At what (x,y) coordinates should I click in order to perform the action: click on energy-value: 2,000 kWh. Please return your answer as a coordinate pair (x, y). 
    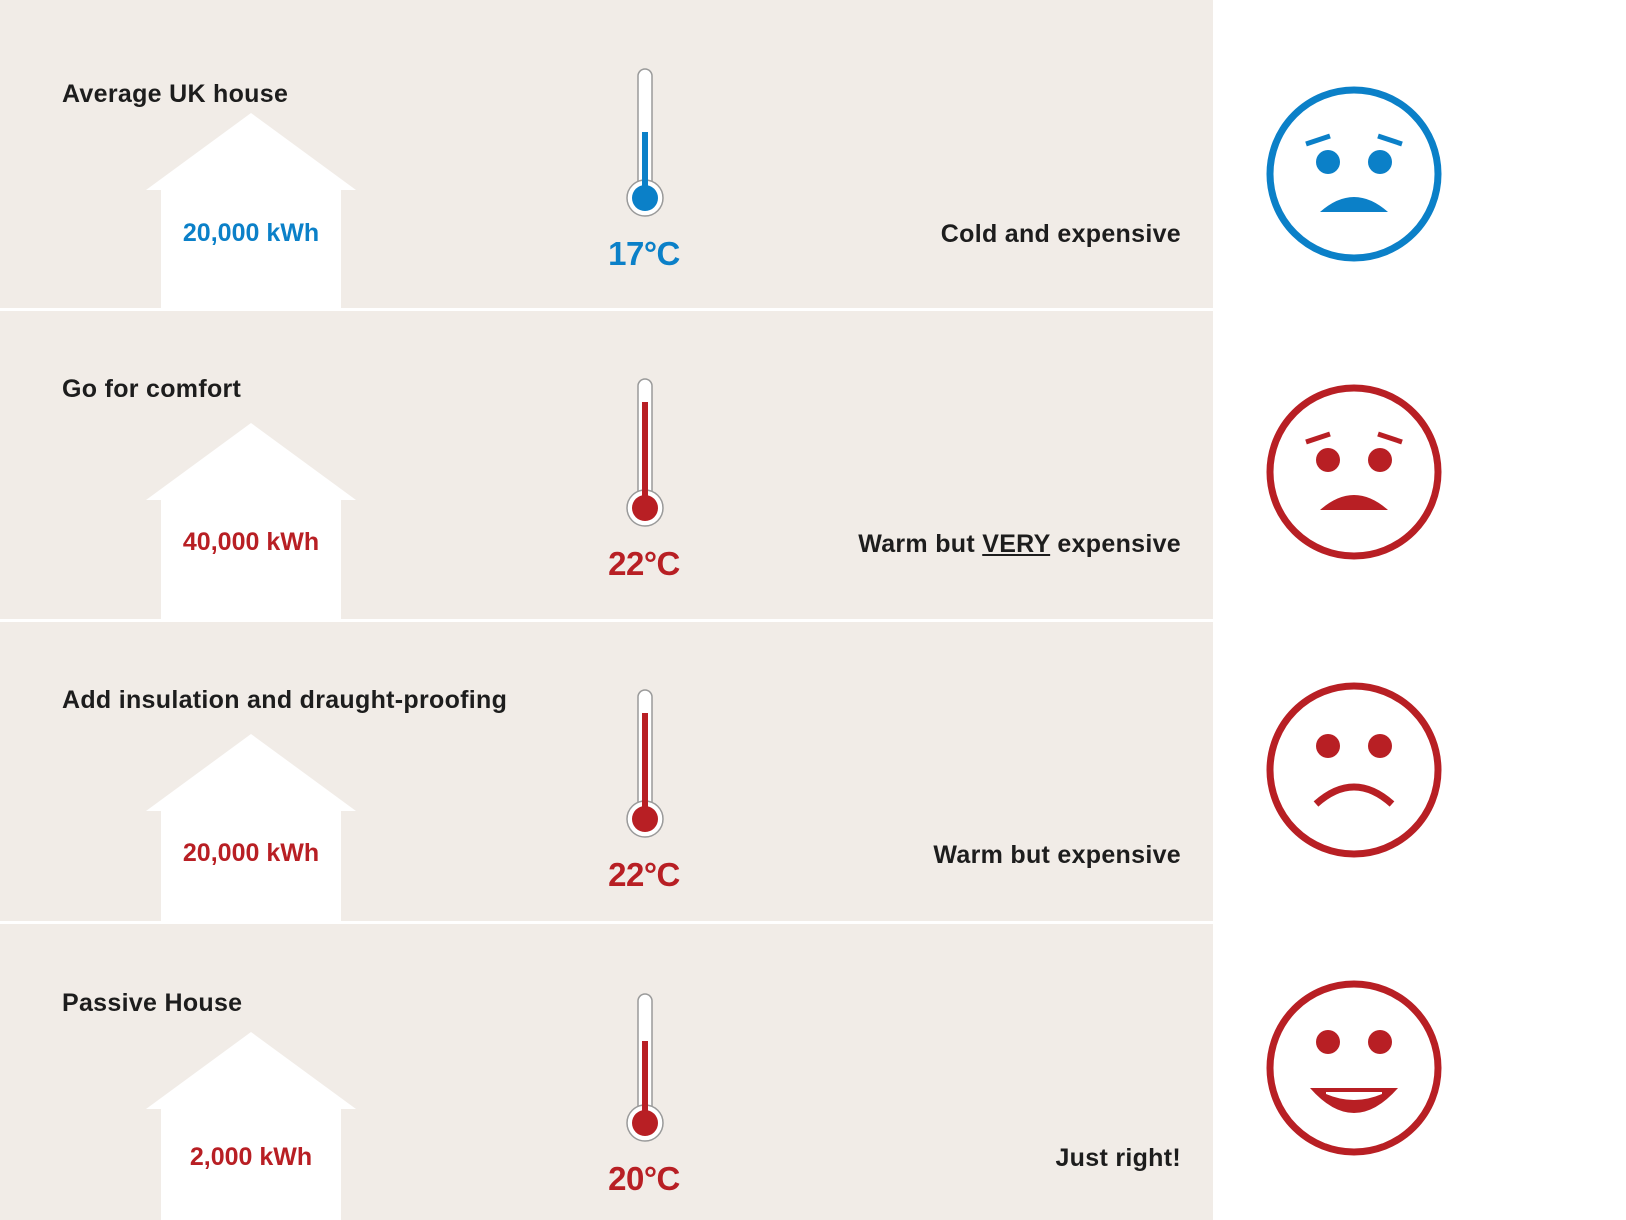
    Looking at the image, I should click on (251, 1157).